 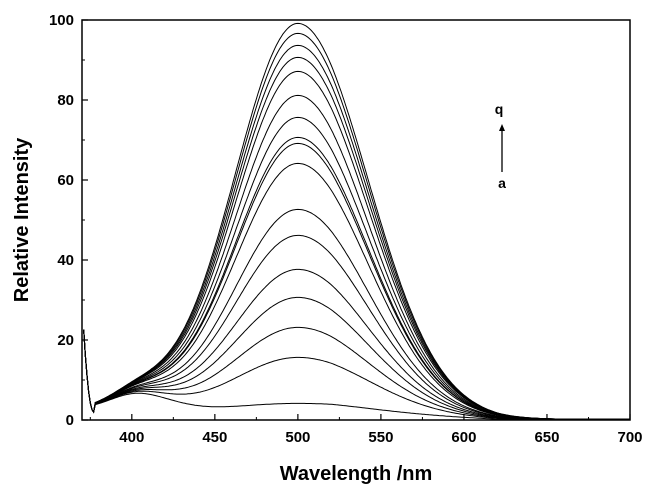 What do you see at coordinates (22, 219) in the screenshot?
I see `y-axis-title: Relative Intensity` at bounding box center [22, 219].